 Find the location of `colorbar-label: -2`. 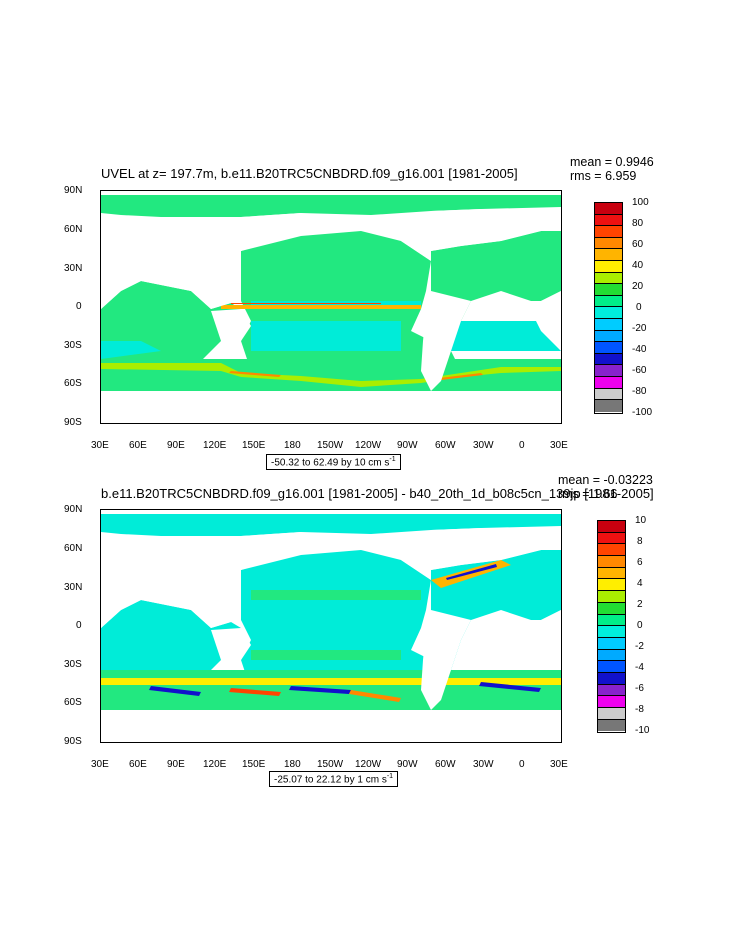

colorbar-label: -2 is located at coordinates (639, 646).